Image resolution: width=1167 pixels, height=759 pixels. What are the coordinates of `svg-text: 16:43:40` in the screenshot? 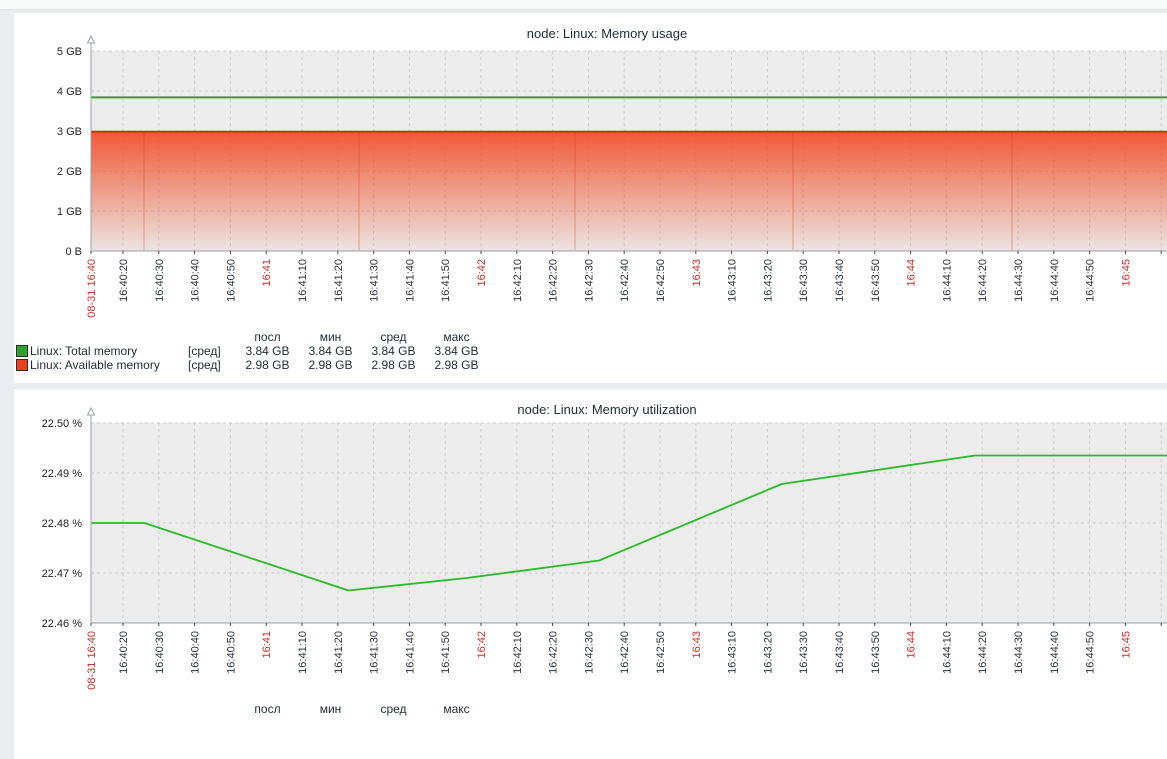 It's located at (840, 280).